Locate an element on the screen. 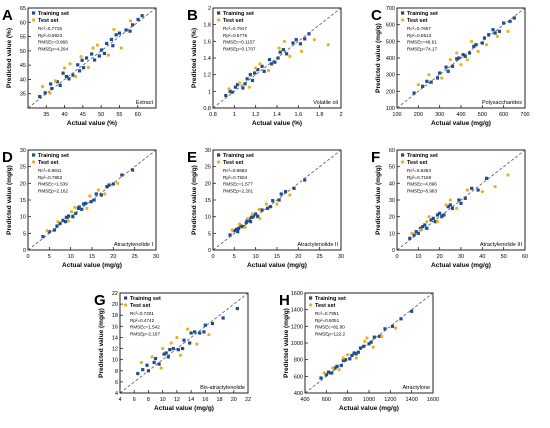 The width and height of the screenshot is (550, 428). y-axis-label: Predicted value (mg/g) is located at coordinates (378, 58).